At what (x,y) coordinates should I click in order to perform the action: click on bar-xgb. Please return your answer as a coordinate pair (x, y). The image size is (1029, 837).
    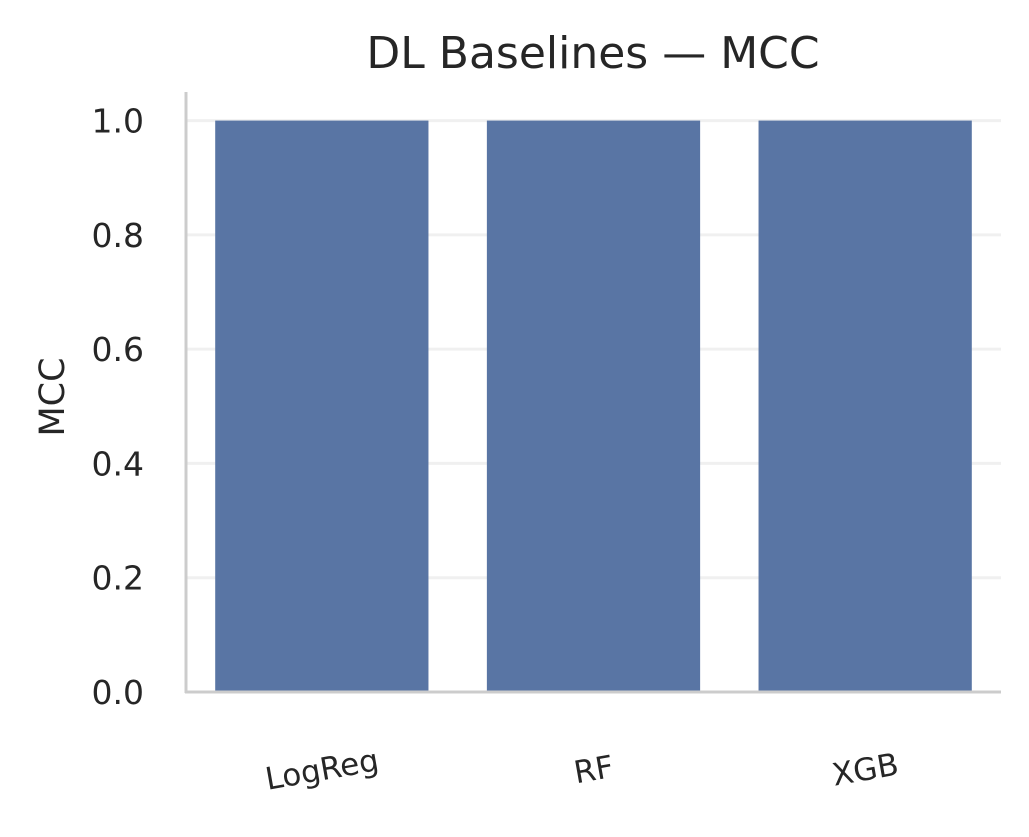
    Looking at the image, I should click on (865, 406).